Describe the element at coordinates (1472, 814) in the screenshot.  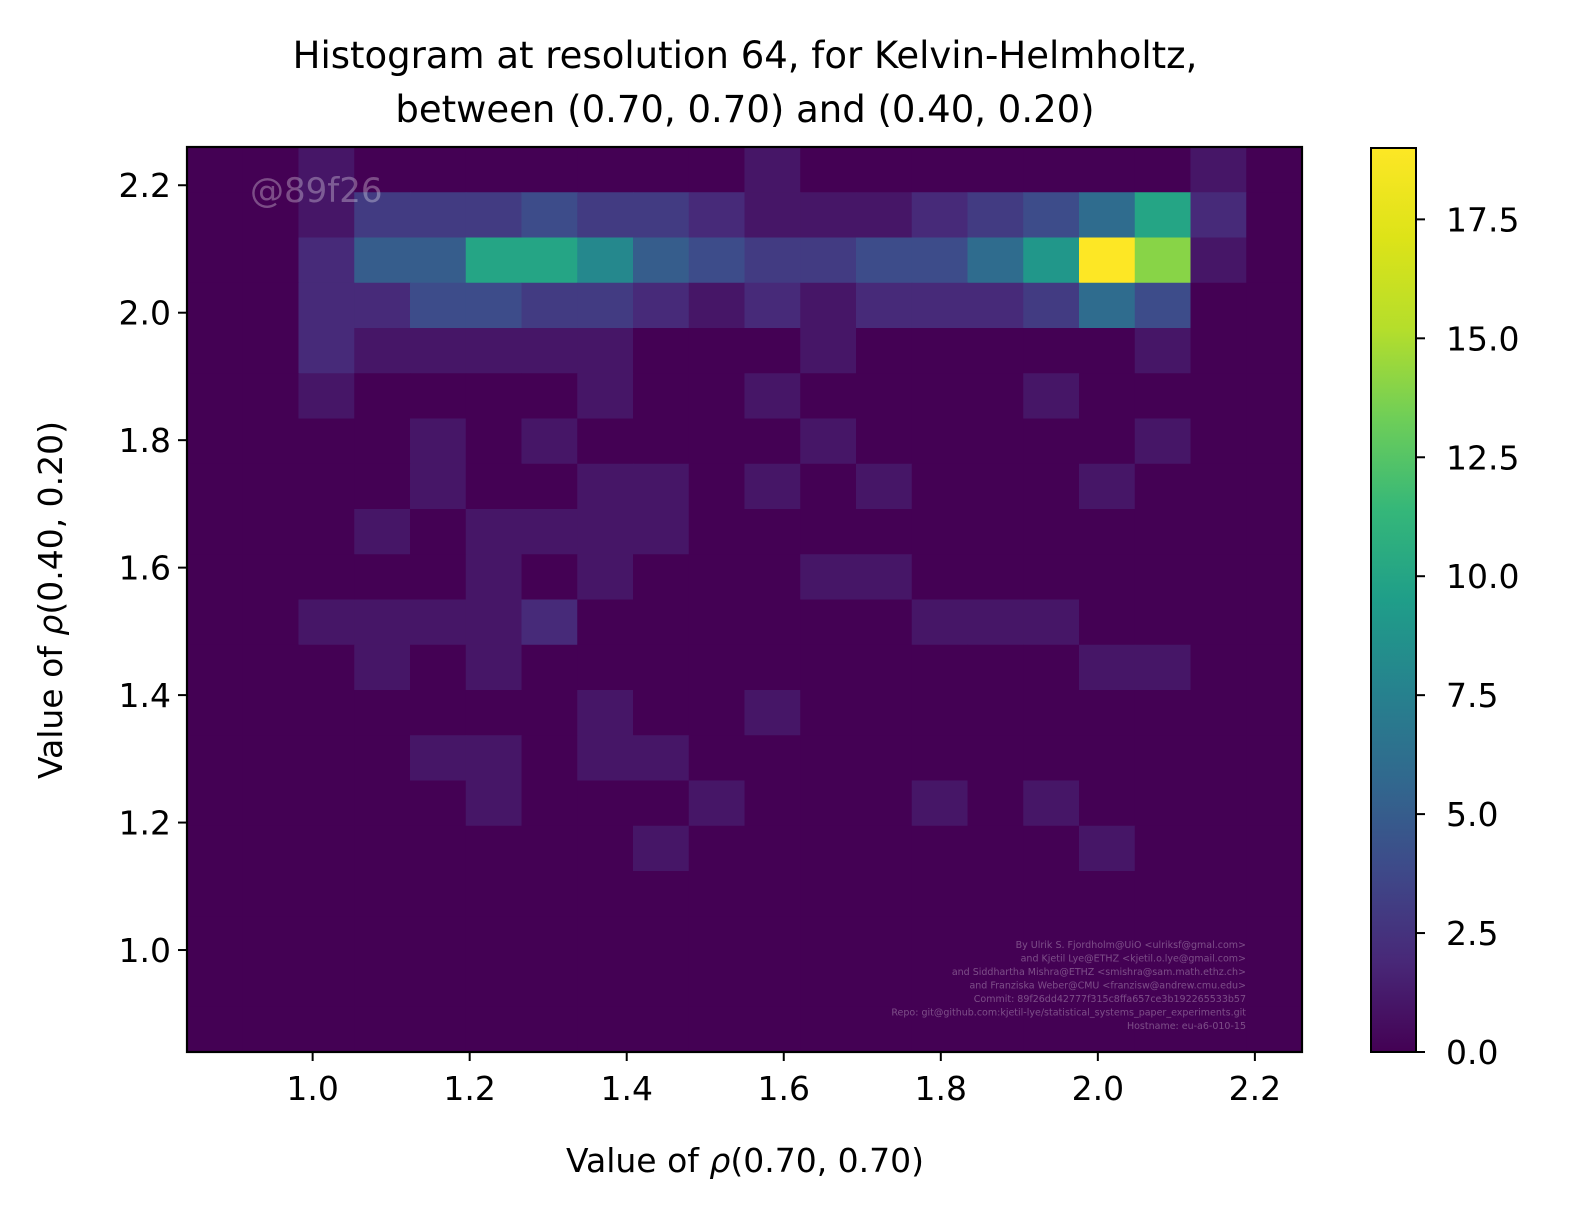
I see `colorbar-tick-label: 5.0` at that location.